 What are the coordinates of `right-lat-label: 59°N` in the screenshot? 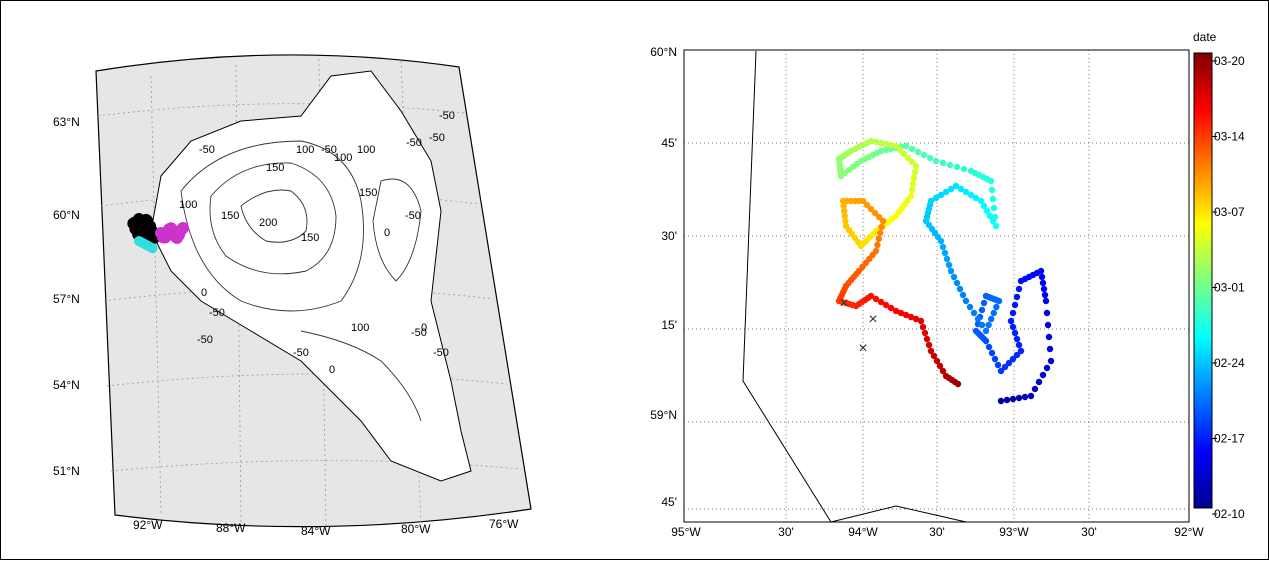 It's located at (663, 415).